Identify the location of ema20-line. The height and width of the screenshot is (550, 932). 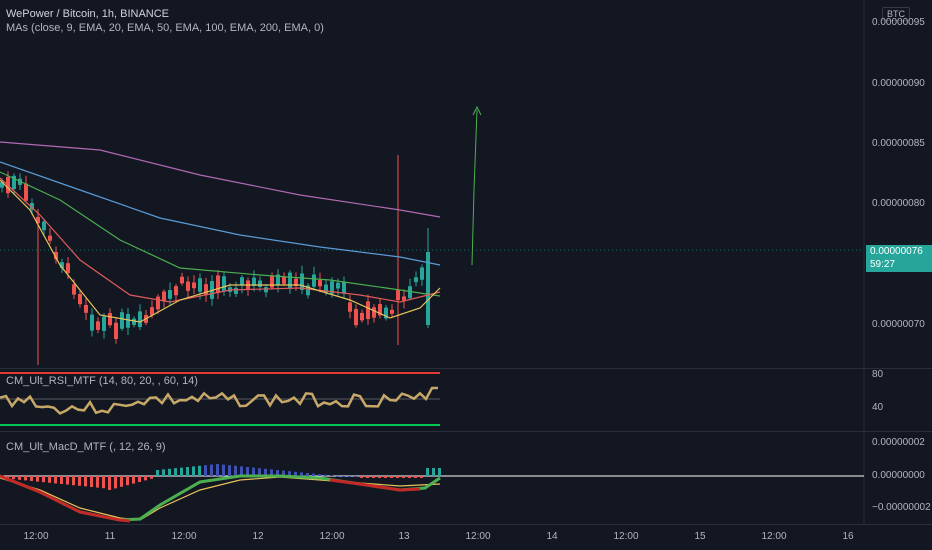
(220, 240).